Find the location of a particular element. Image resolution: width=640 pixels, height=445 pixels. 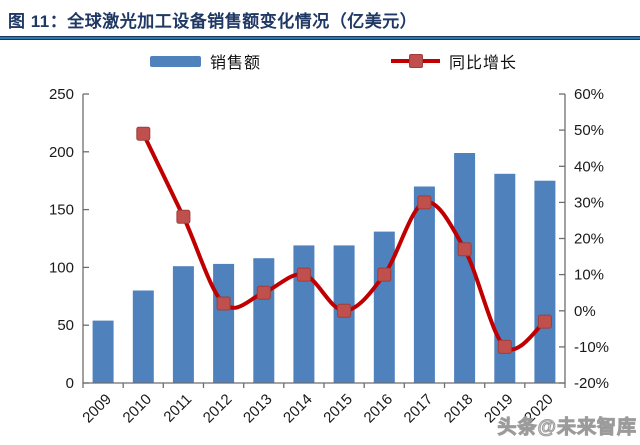

marker-2011 is located at coordinates (183, 216).